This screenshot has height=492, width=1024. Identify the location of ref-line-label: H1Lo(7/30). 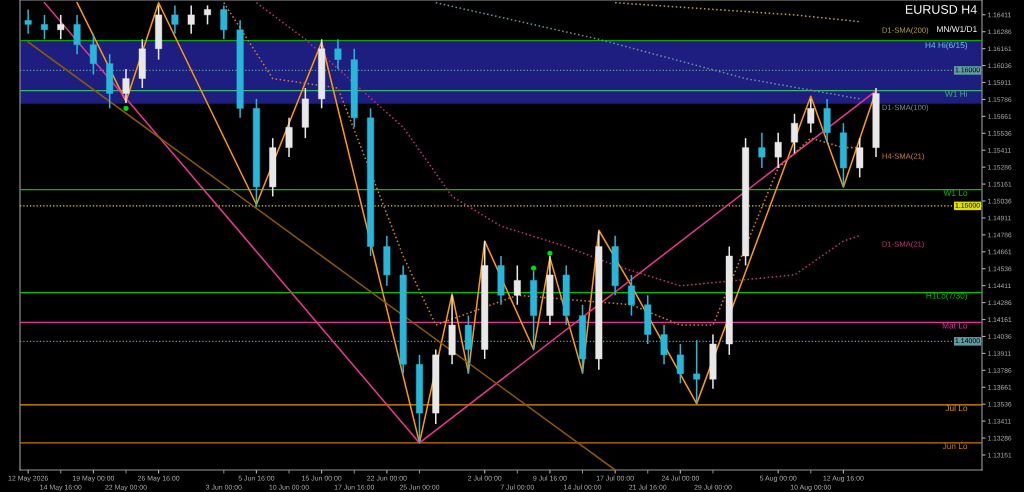
(947, 296).